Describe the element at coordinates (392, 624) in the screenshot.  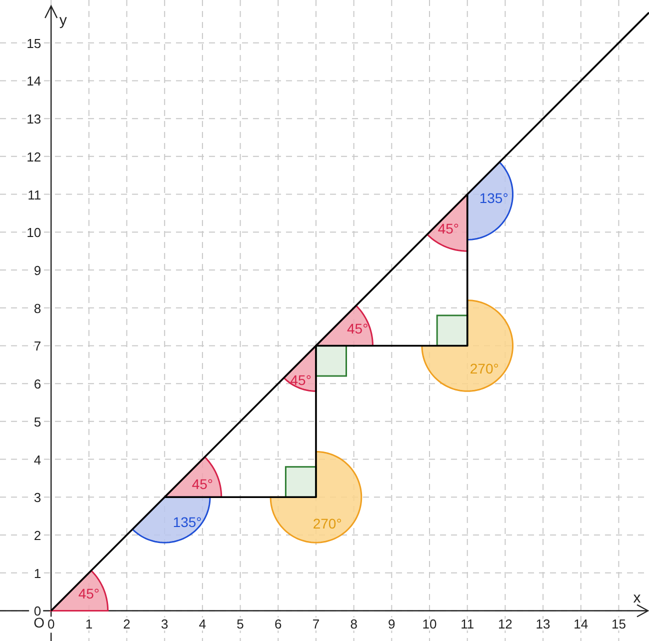
I see `x-tick-label: 9` at that location.